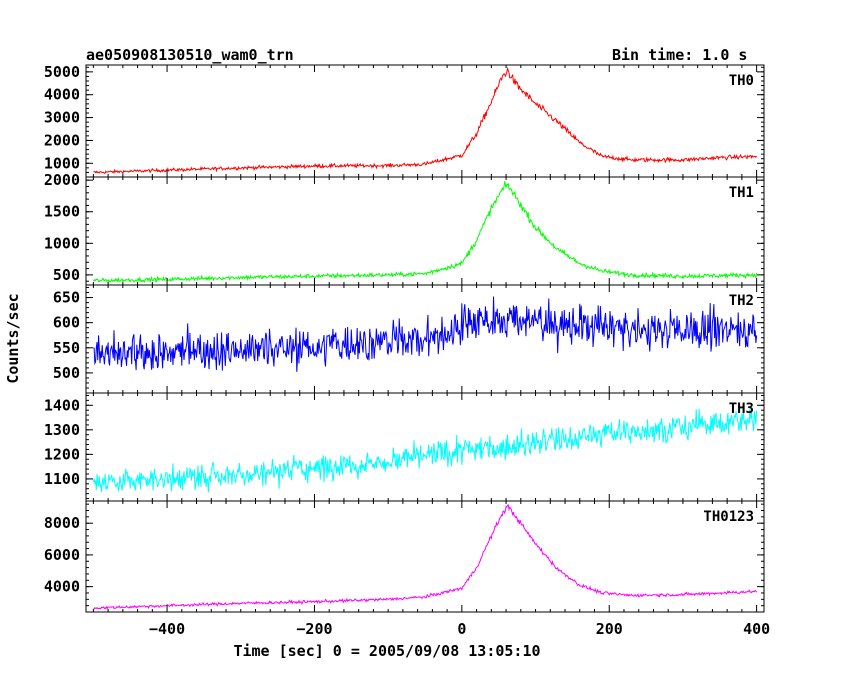 This screenshot has width=850, height=680. What do you see at coordinates (741, 409) in the screenshot?
I see `panel-label-th3: TH3` at bounding box center [741, 409].